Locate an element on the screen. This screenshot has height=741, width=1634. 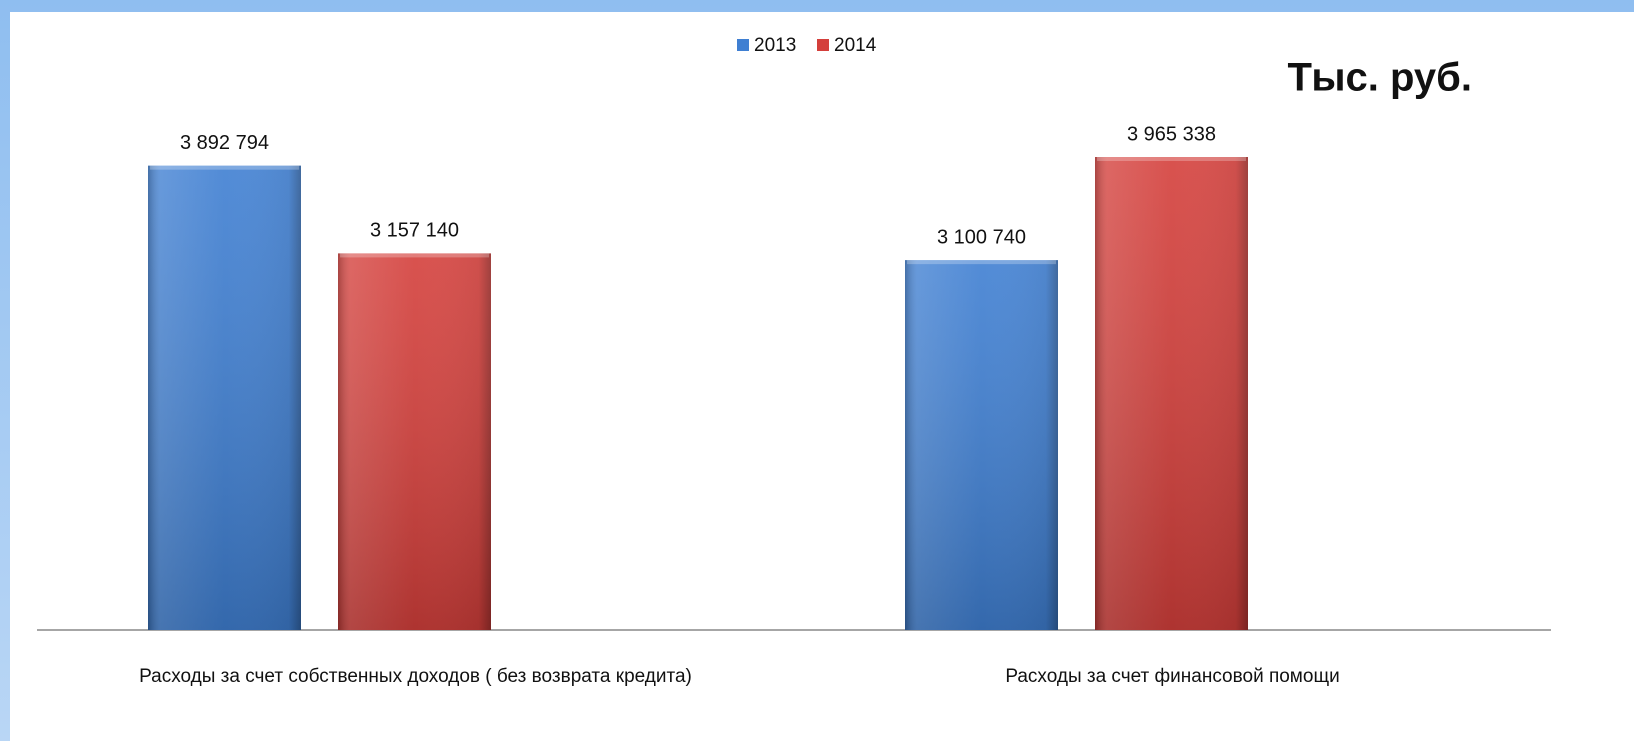
data-label: 3 965 338 is located at coordinates (1171, 134).